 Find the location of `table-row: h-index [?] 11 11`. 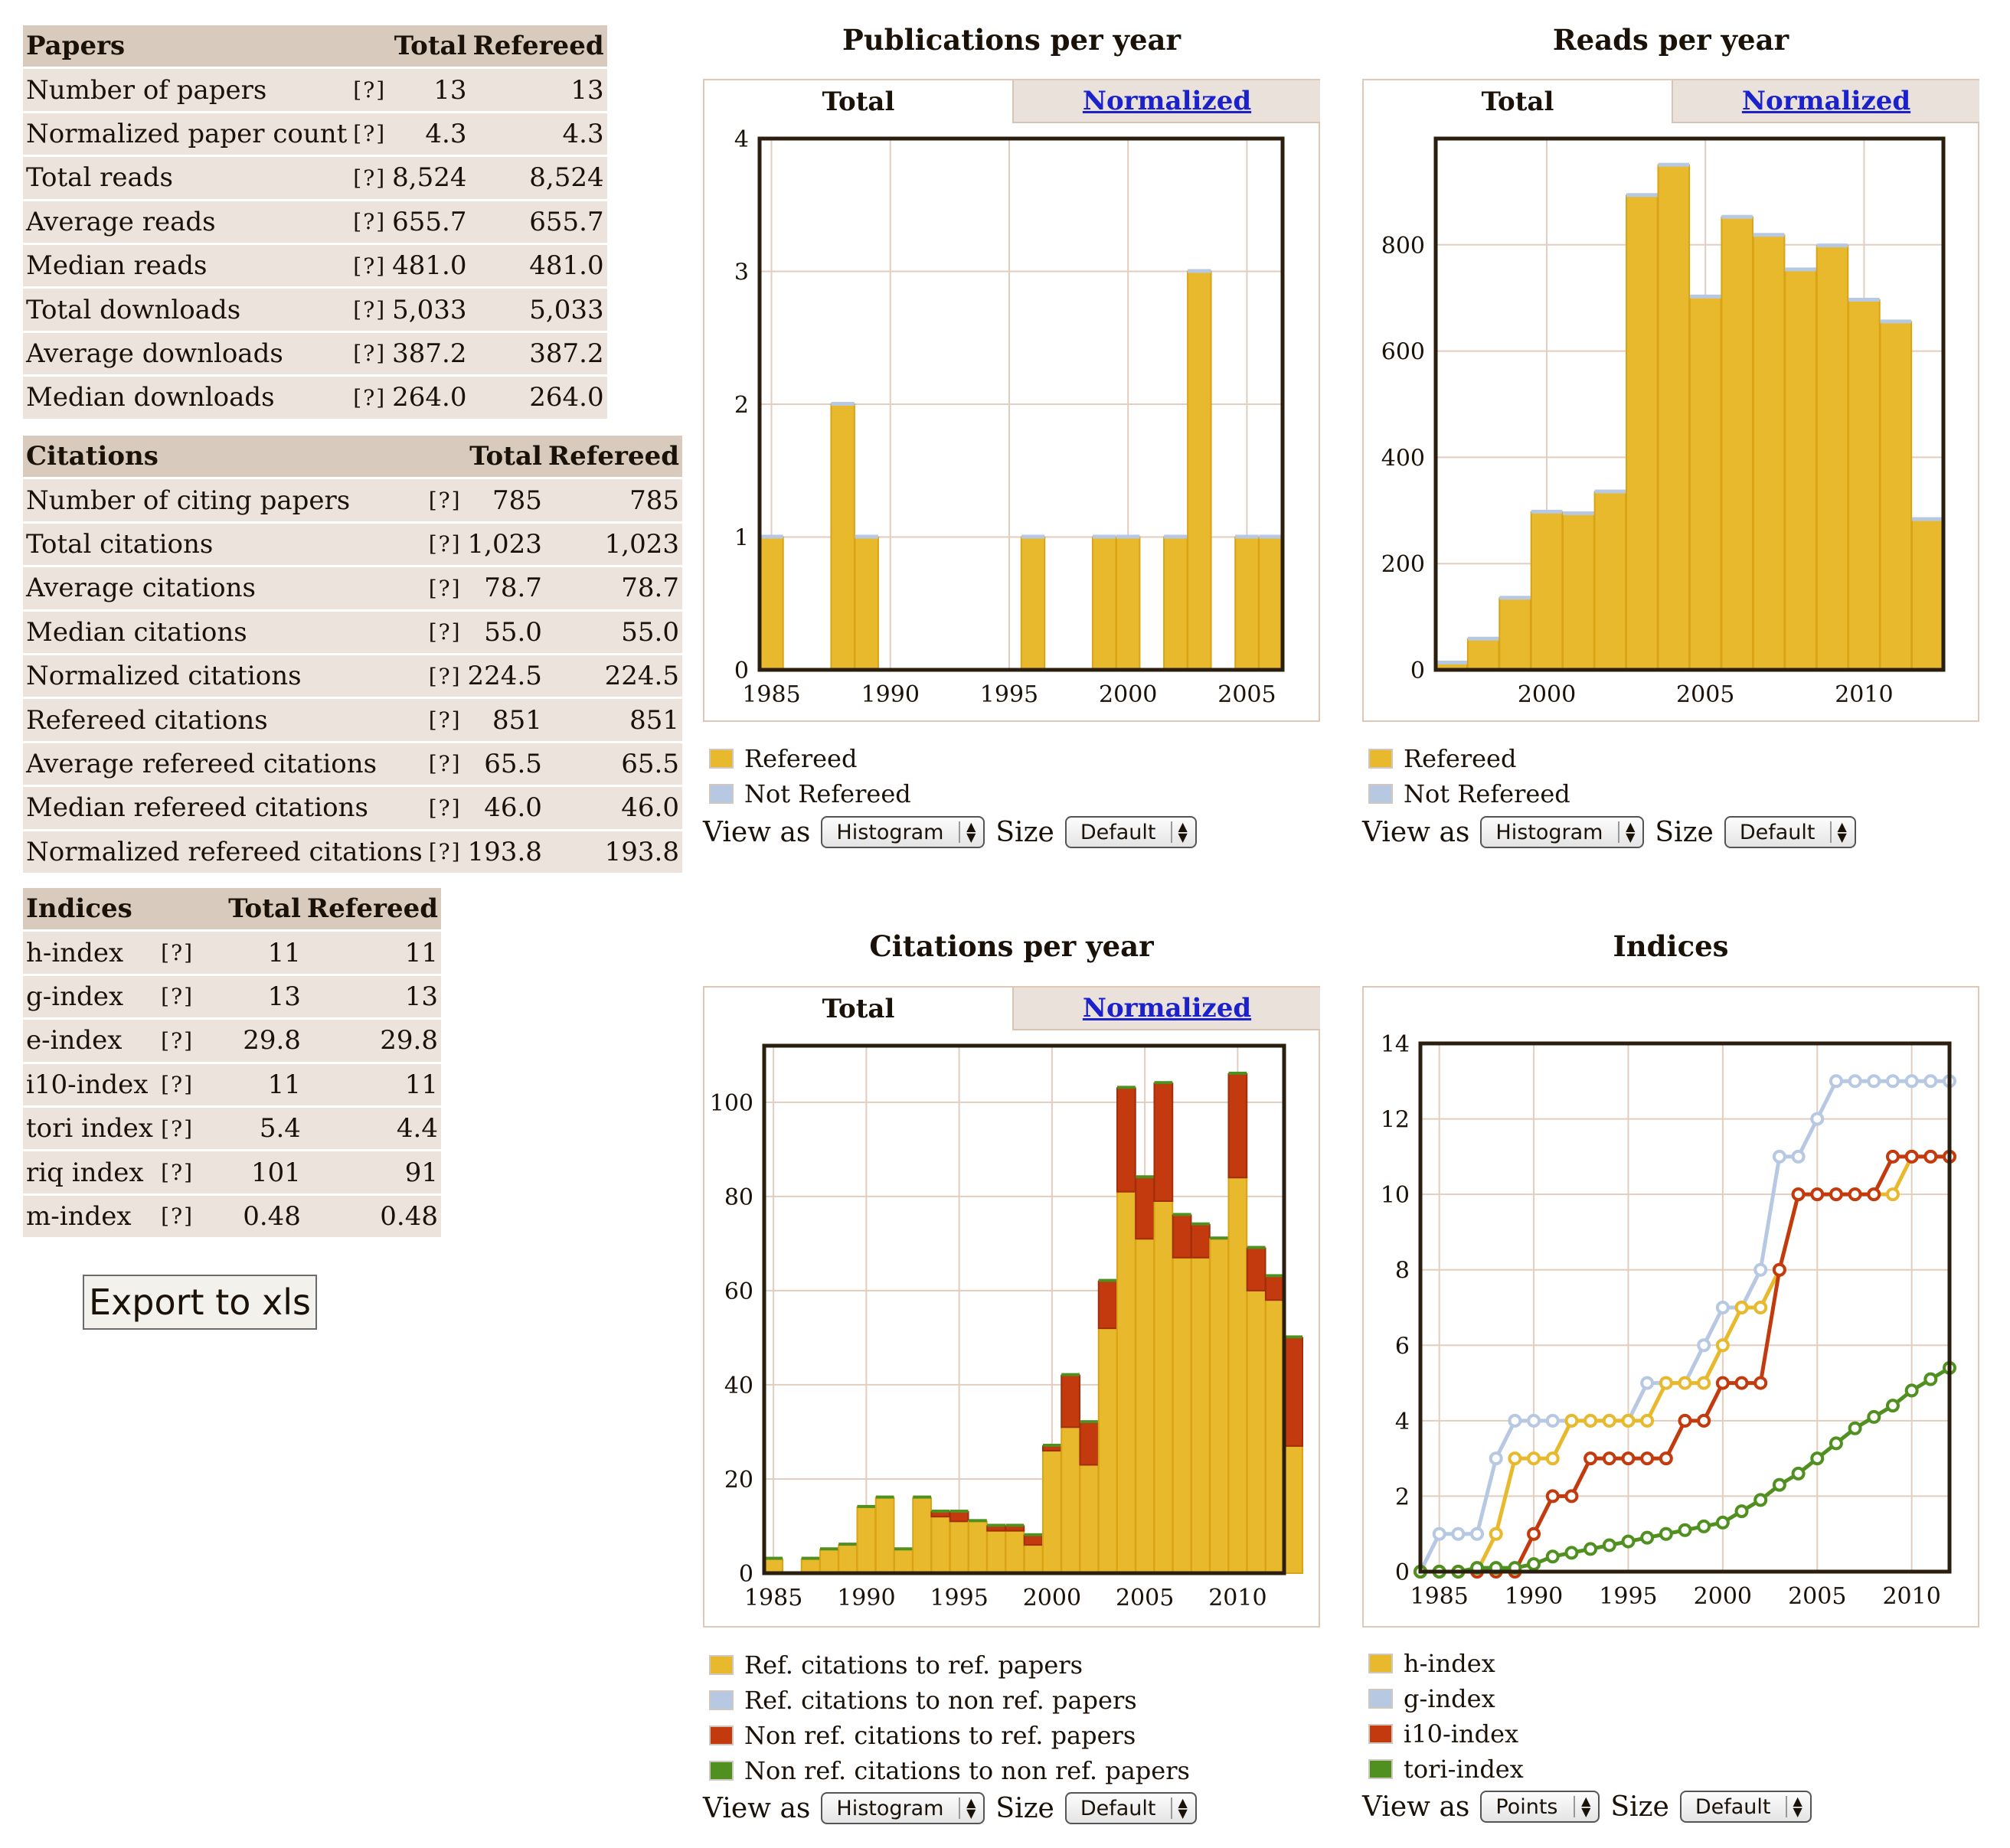

table-row: h-index [?] 11 11 is located at coordinates (232, 953).